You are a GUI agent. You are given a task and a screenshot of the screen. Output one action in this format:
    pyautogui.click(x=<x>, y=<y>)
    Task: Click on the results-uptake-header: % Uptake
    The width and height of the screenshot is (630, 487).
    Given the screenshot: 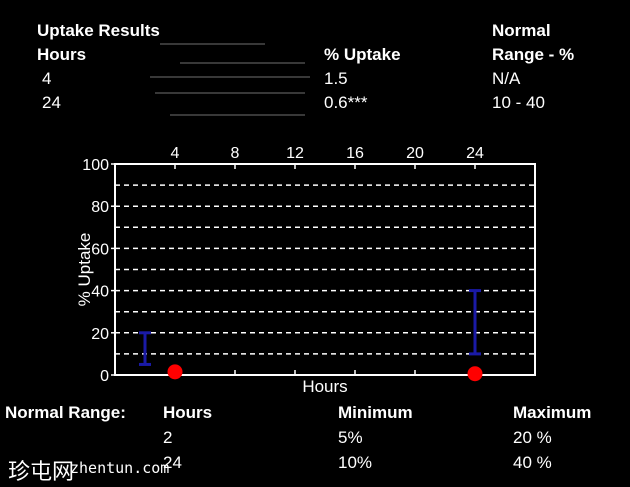 What is the action you would take?
    pyautogui.click(x=362, y=54)
    